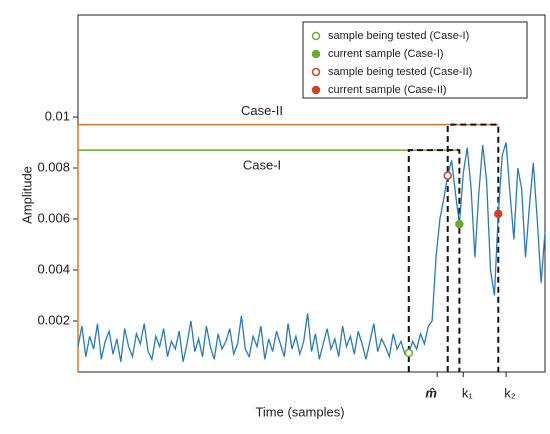 This screenshot has height=434, width=550. Describe the element at coordinates (387, 90) in the screenshot. I see `legend-label: current sample (Case-II)` at that location.